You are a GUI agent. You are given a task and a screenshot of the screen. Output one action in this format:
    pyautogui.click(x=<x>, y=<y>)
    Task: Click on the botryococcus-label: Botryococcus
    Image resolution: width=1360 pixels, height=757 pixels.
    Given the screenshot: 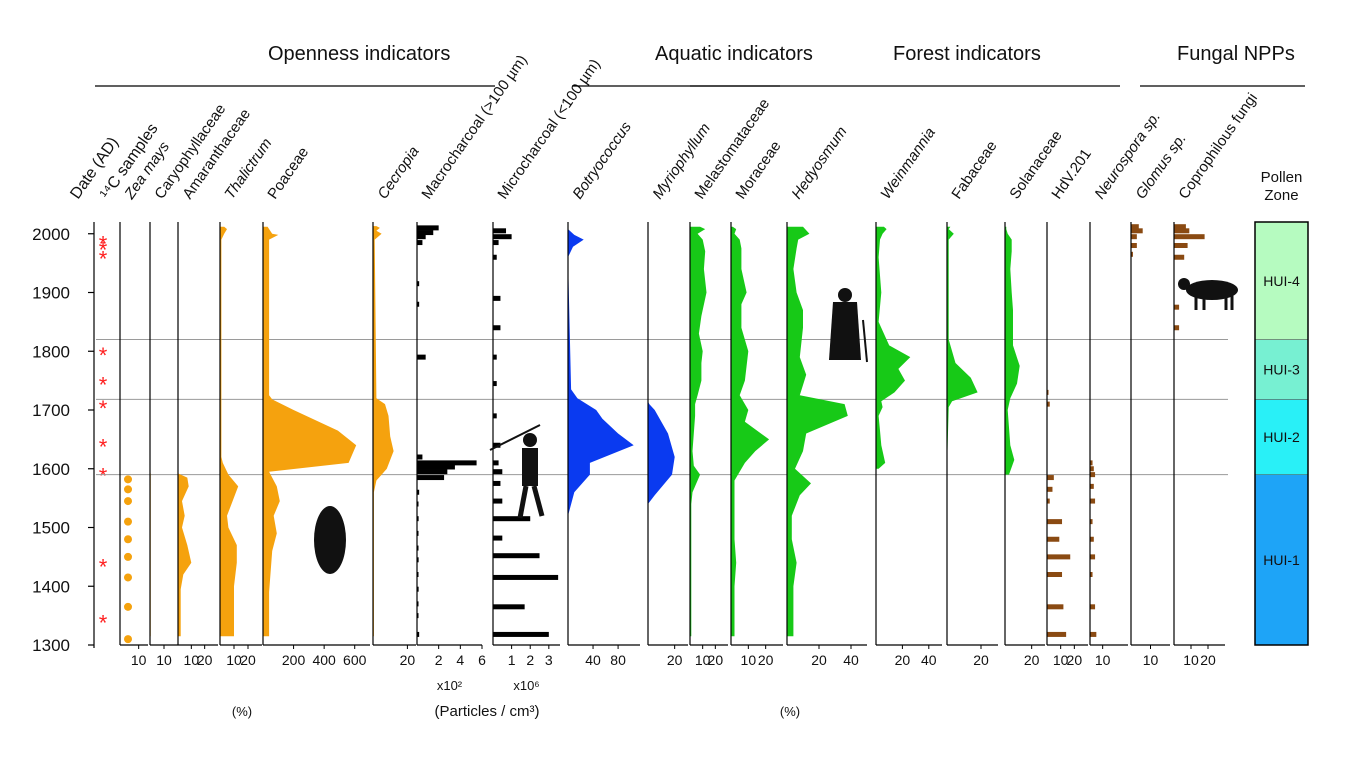 What is the action you would take?
    pyautogui.click(x=602, y=160)
    